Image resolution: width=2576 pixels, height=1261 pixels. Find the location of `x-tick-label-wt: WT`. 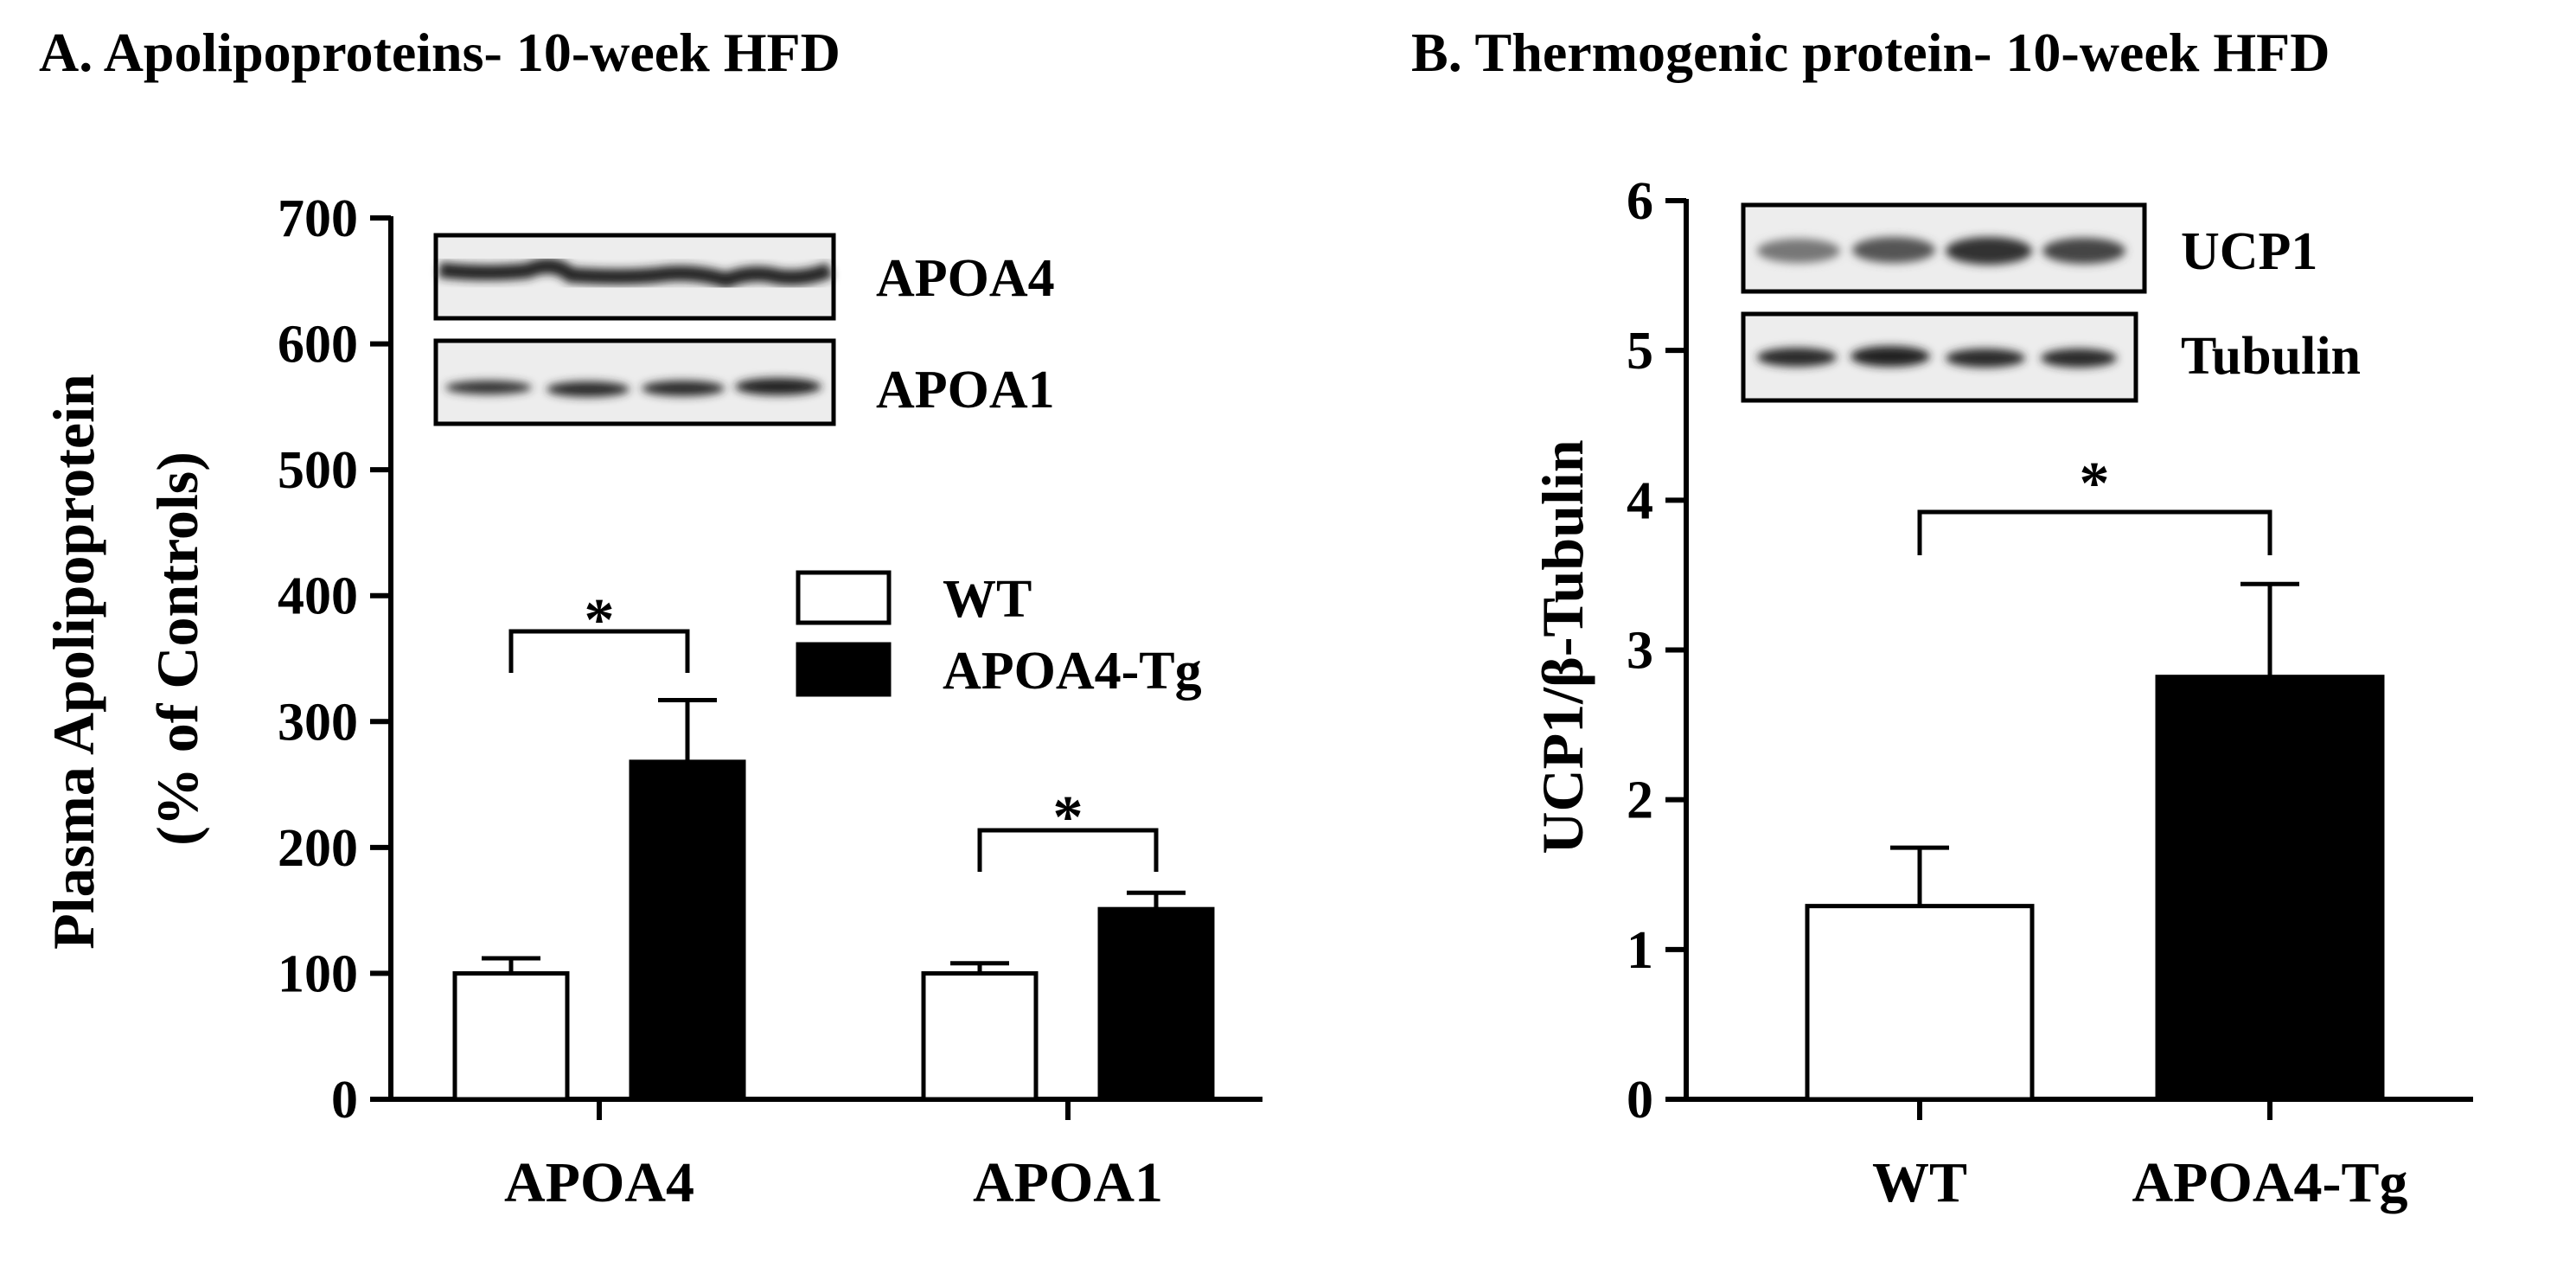

x-tick-label-wt: WT is located at coordinates (1920, 1182).